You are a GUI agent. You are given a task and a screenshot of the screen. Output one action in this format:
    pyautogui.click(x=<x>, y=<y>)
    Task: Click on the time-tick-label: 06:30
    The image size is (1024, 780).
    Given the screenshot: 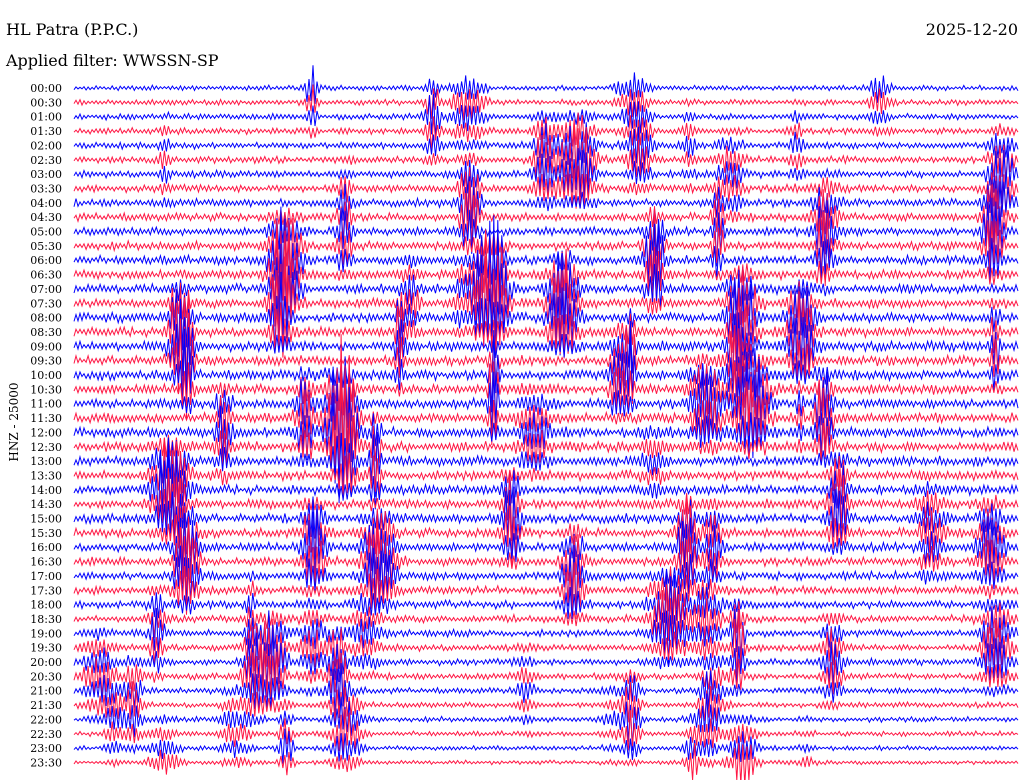 What is the action you would take?
    pyautogui.click(x=46, y=275)
    